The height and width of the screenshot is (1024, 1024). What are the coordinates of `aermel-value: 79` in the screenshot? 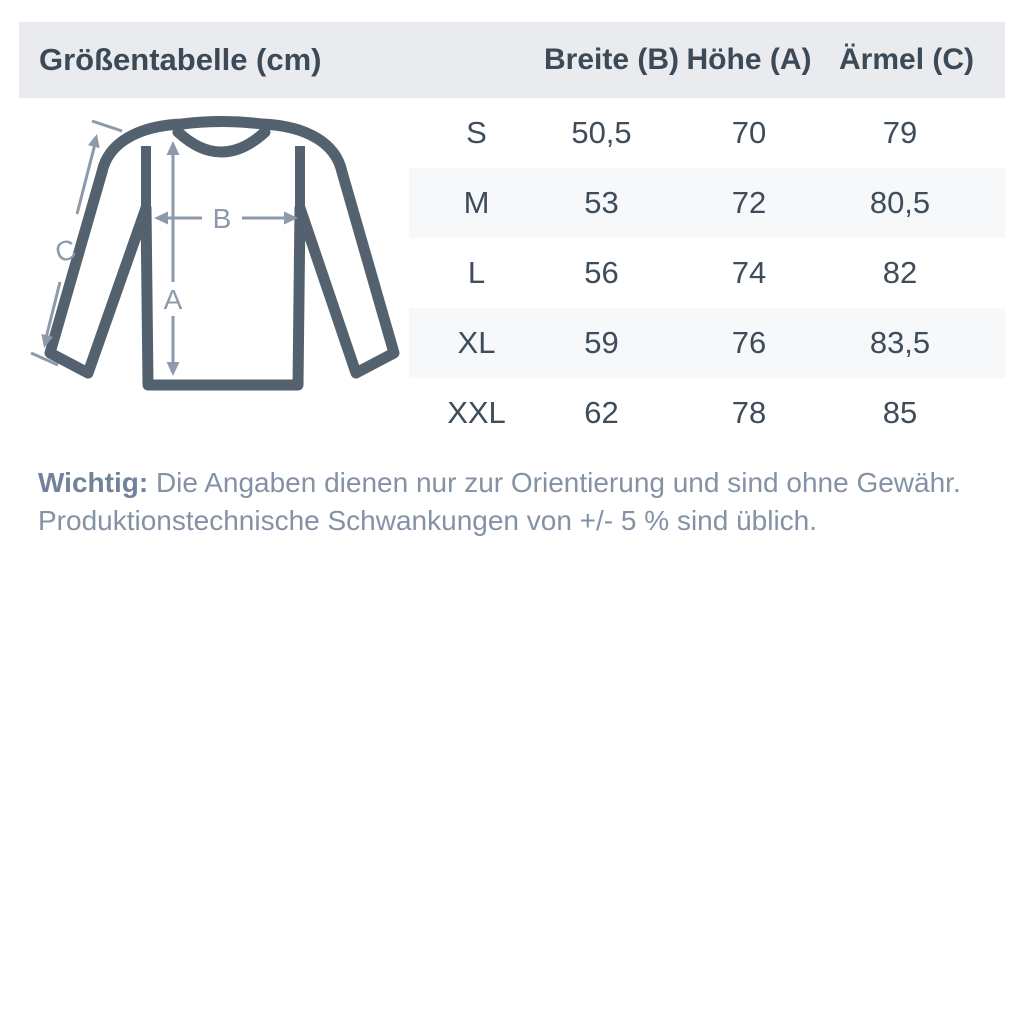 It's located at (900, 132).